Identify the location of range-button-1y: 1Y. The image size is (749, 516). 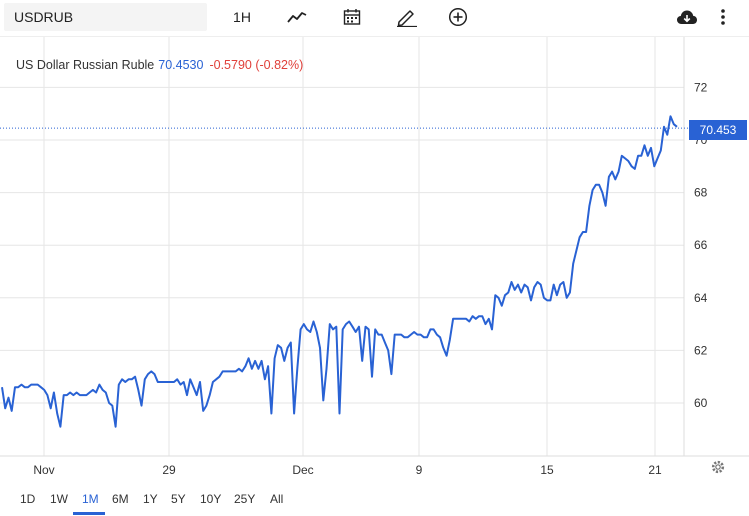
(150, 499).